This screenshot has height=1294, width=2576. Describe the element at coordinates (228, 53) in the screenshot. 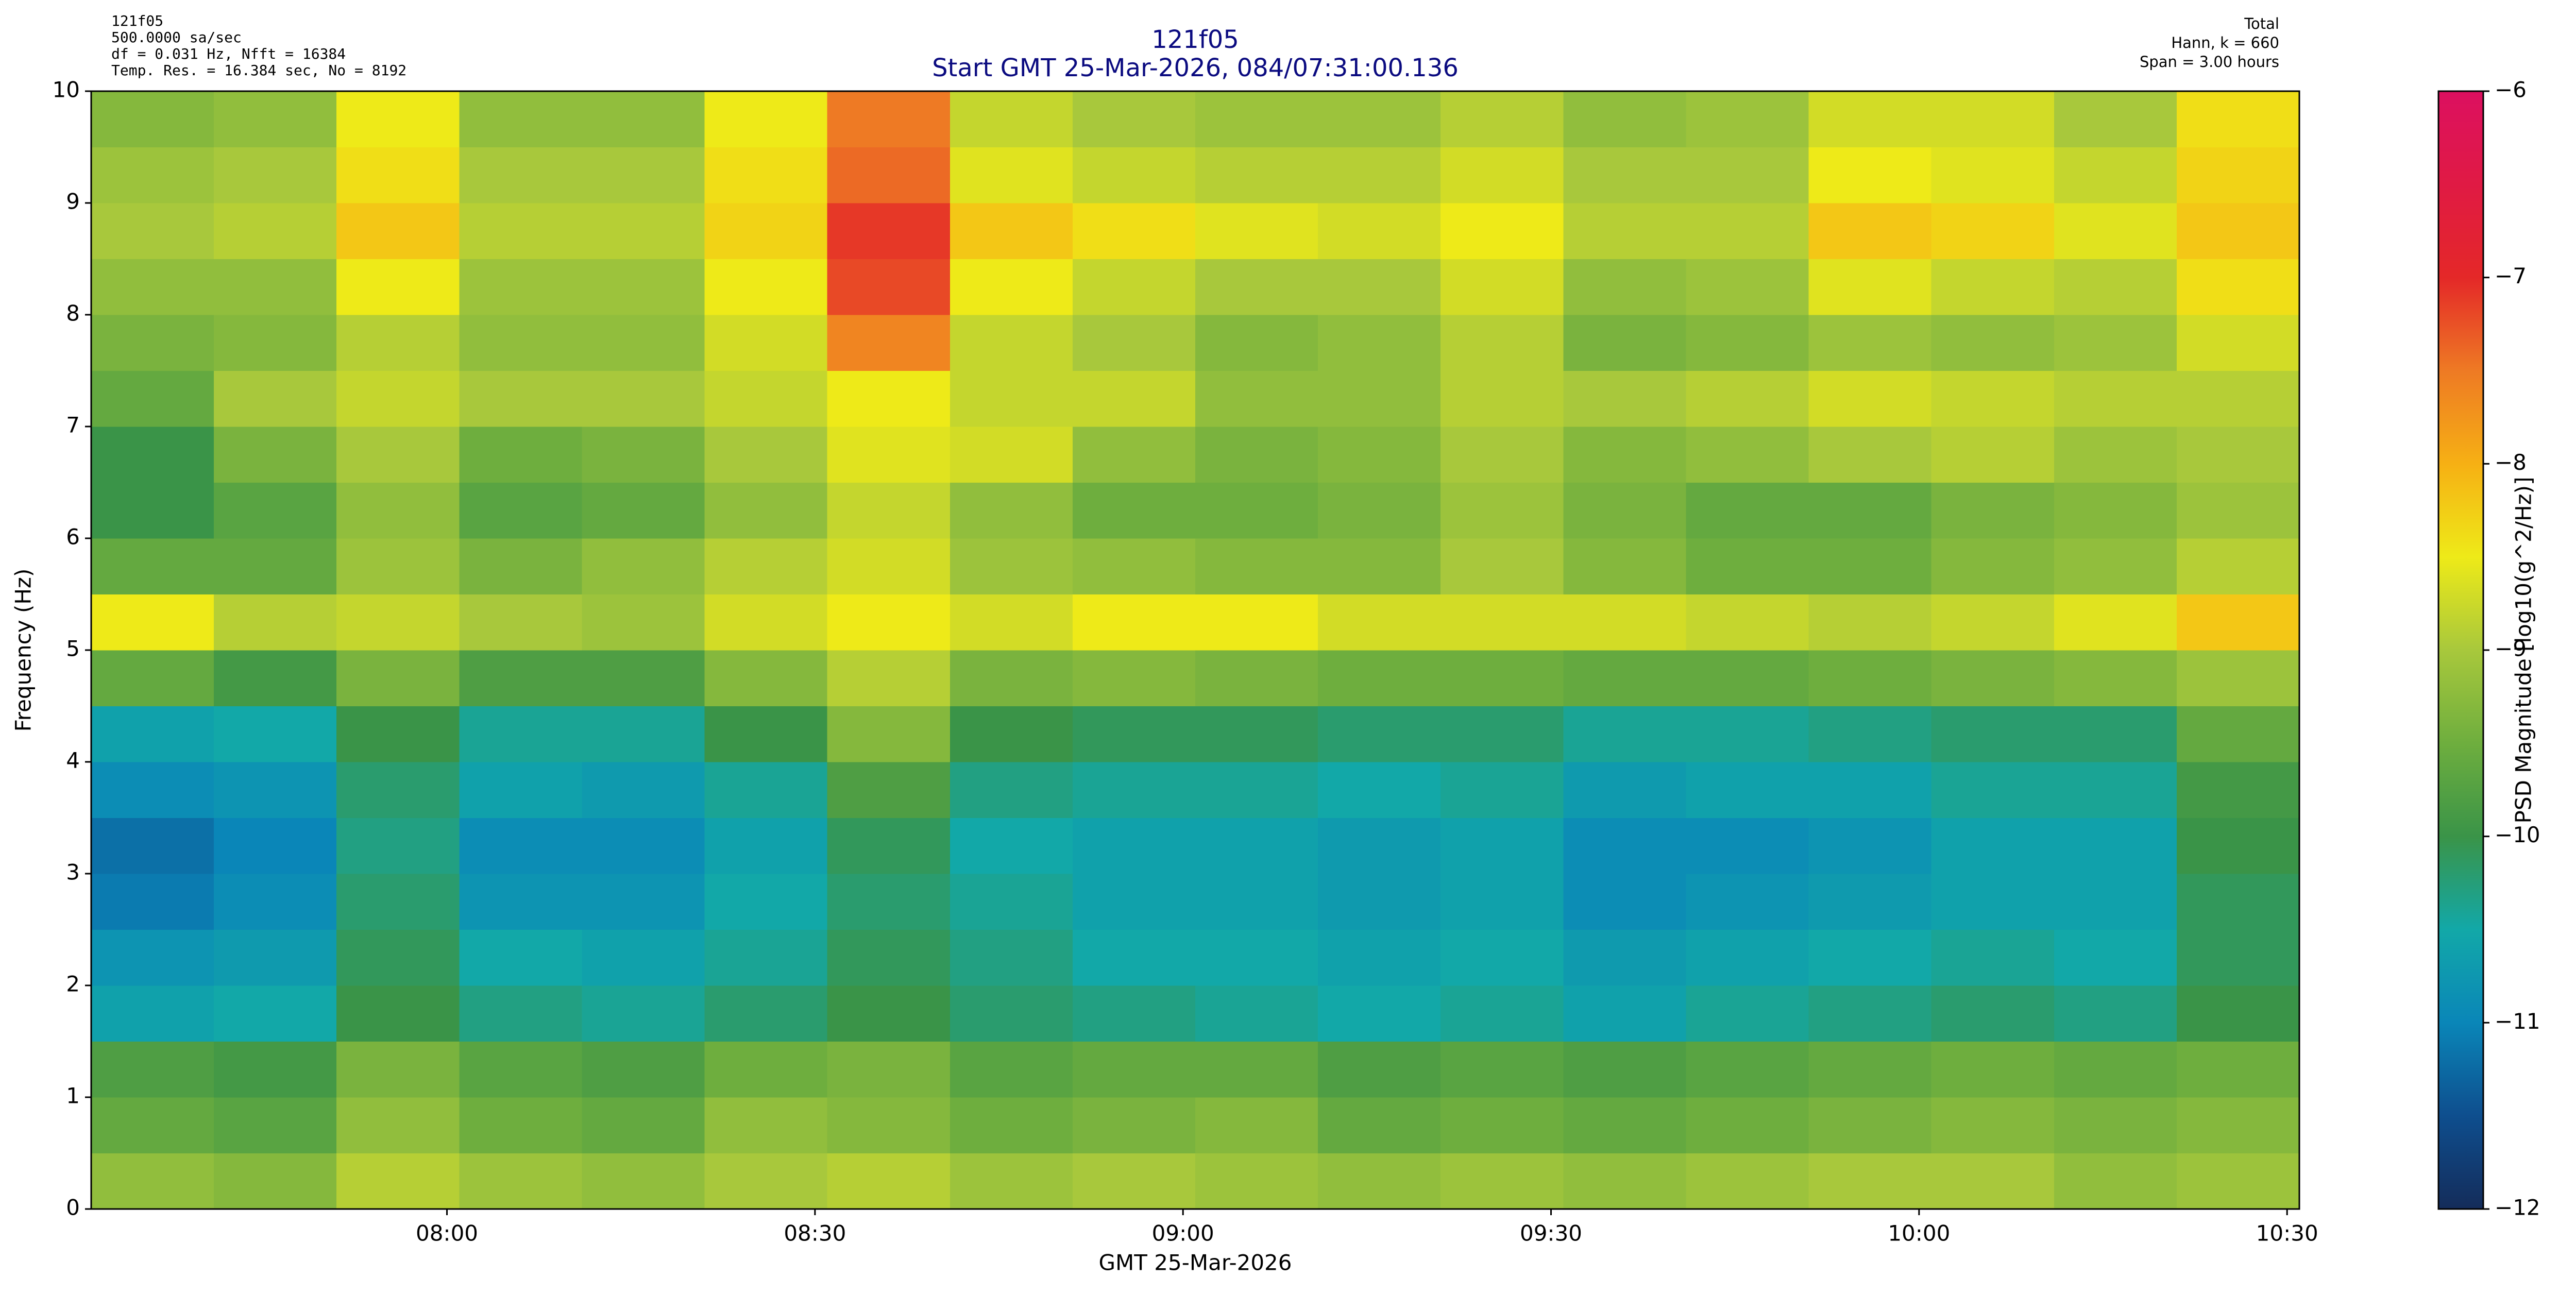

I see `header-left-line: df = 0.031 Hz, Nfft = 16384` at that location.